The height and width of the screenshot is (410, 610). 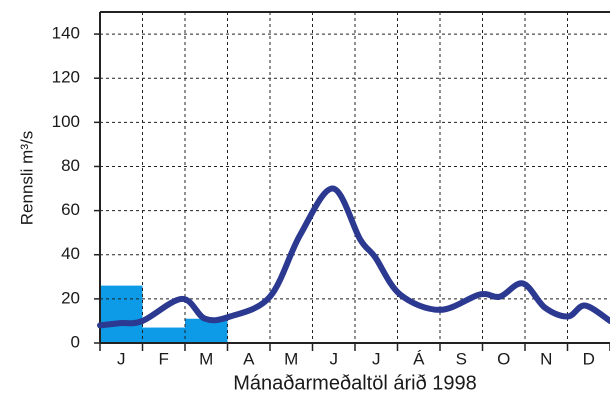 I want to click on y-tick-label: 120, so click(x=66, y=77).